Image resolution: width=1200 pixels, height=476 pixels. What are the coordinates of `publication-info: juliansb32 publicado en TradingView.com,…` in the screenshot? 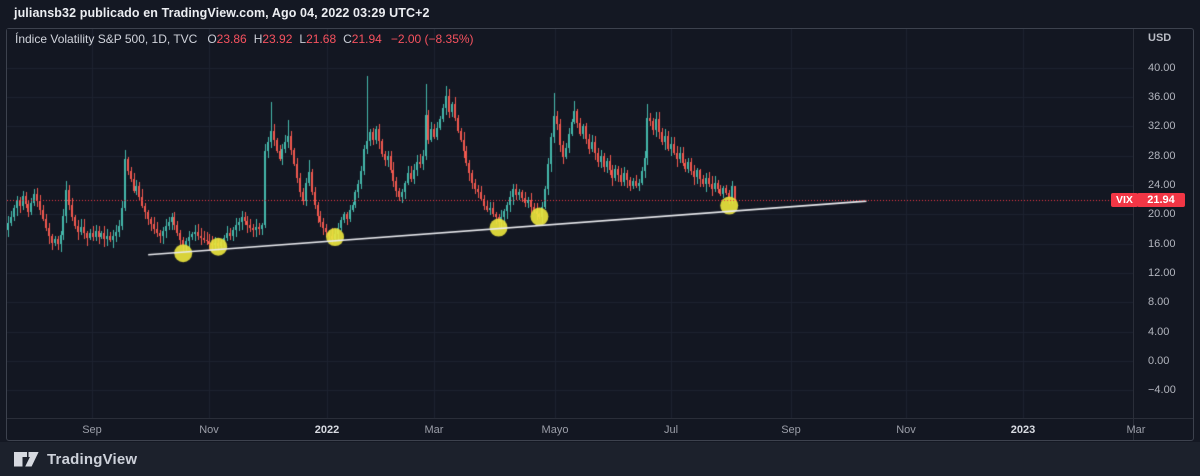 It's located at (222, 13).